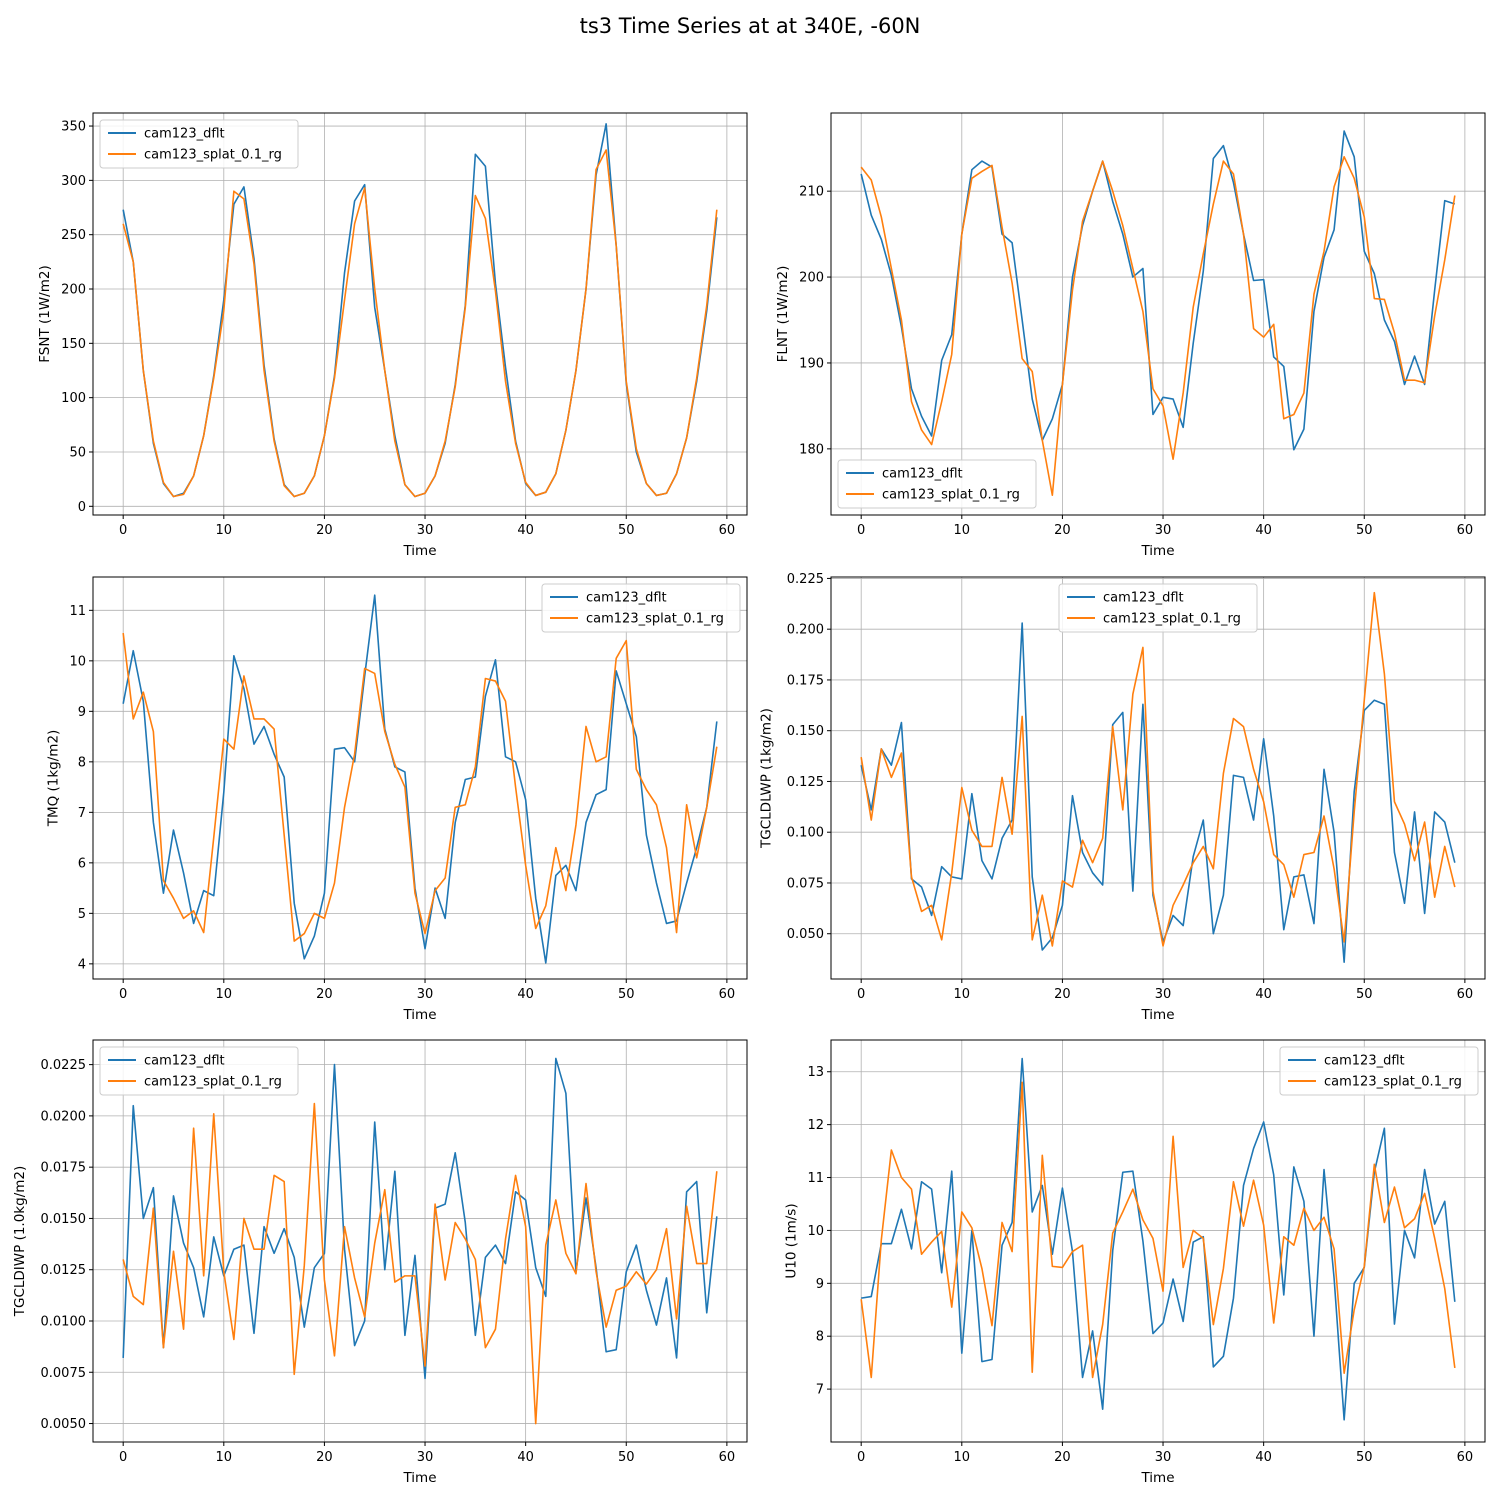 The width and height of the screenshot is (1500, 1504). Describe the element at coordinates (82, 507) in the screenshot. I see `y-tick-label: 0` at that location.